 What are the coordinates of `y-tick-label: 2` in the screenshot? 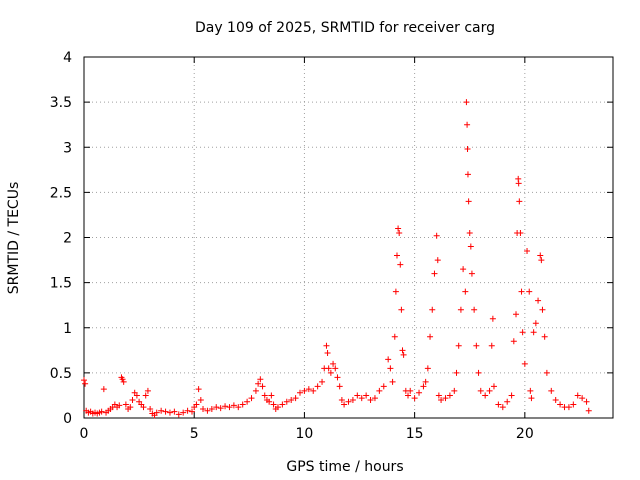 It's located at (67, 239).